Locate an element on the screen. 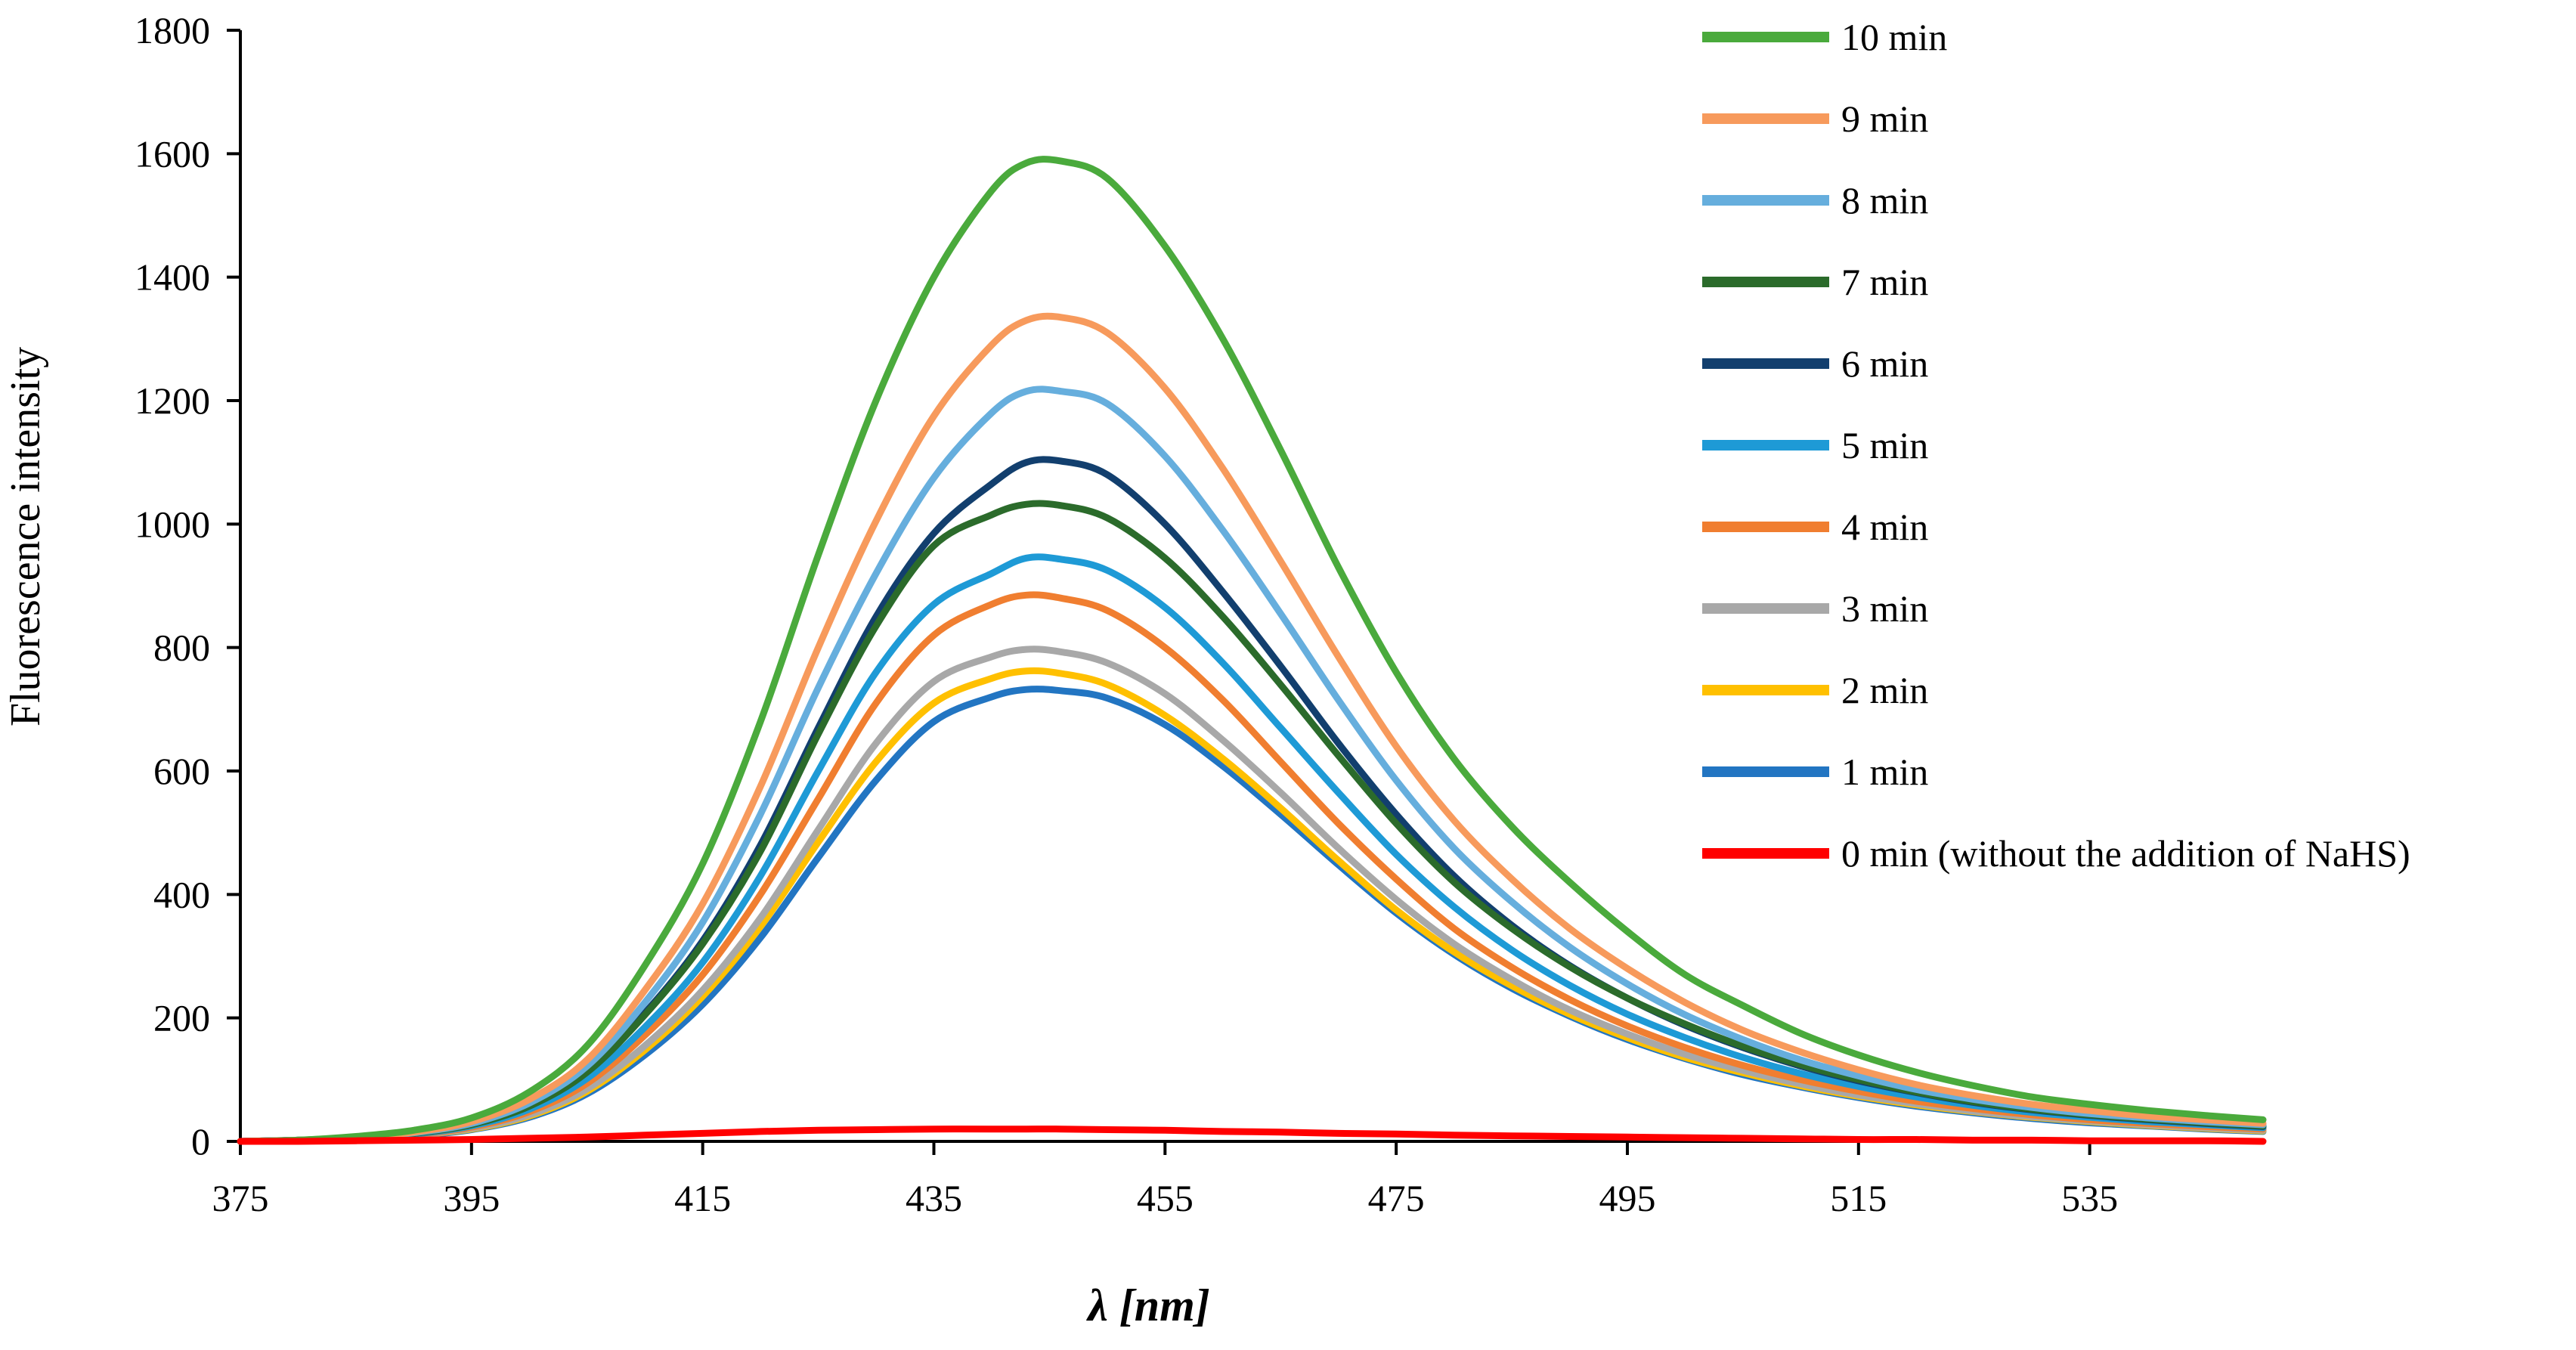  legend-label: 8 min is located at coordinates (1884, 200).